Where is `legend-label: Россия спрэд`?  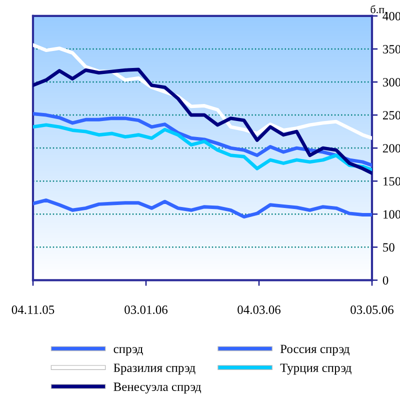
legend-label: Россия спрэд is located at coordinates (315, 350).